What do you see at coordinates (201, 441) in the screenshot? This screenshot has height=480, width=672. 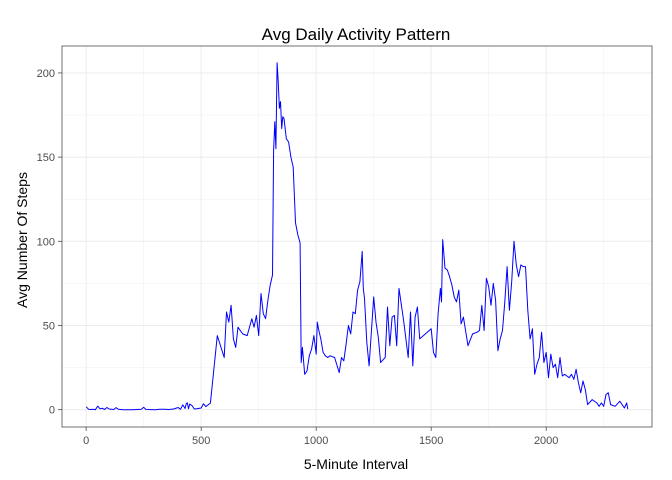 I see `x-tick-label: 500` at bounding box center [201, 441].